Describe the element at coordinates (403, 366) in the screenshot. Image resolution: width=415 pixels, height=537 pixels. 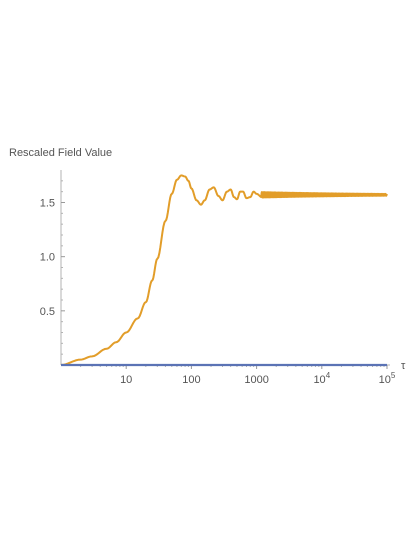
I see `x-axis-title: τ` at that location.